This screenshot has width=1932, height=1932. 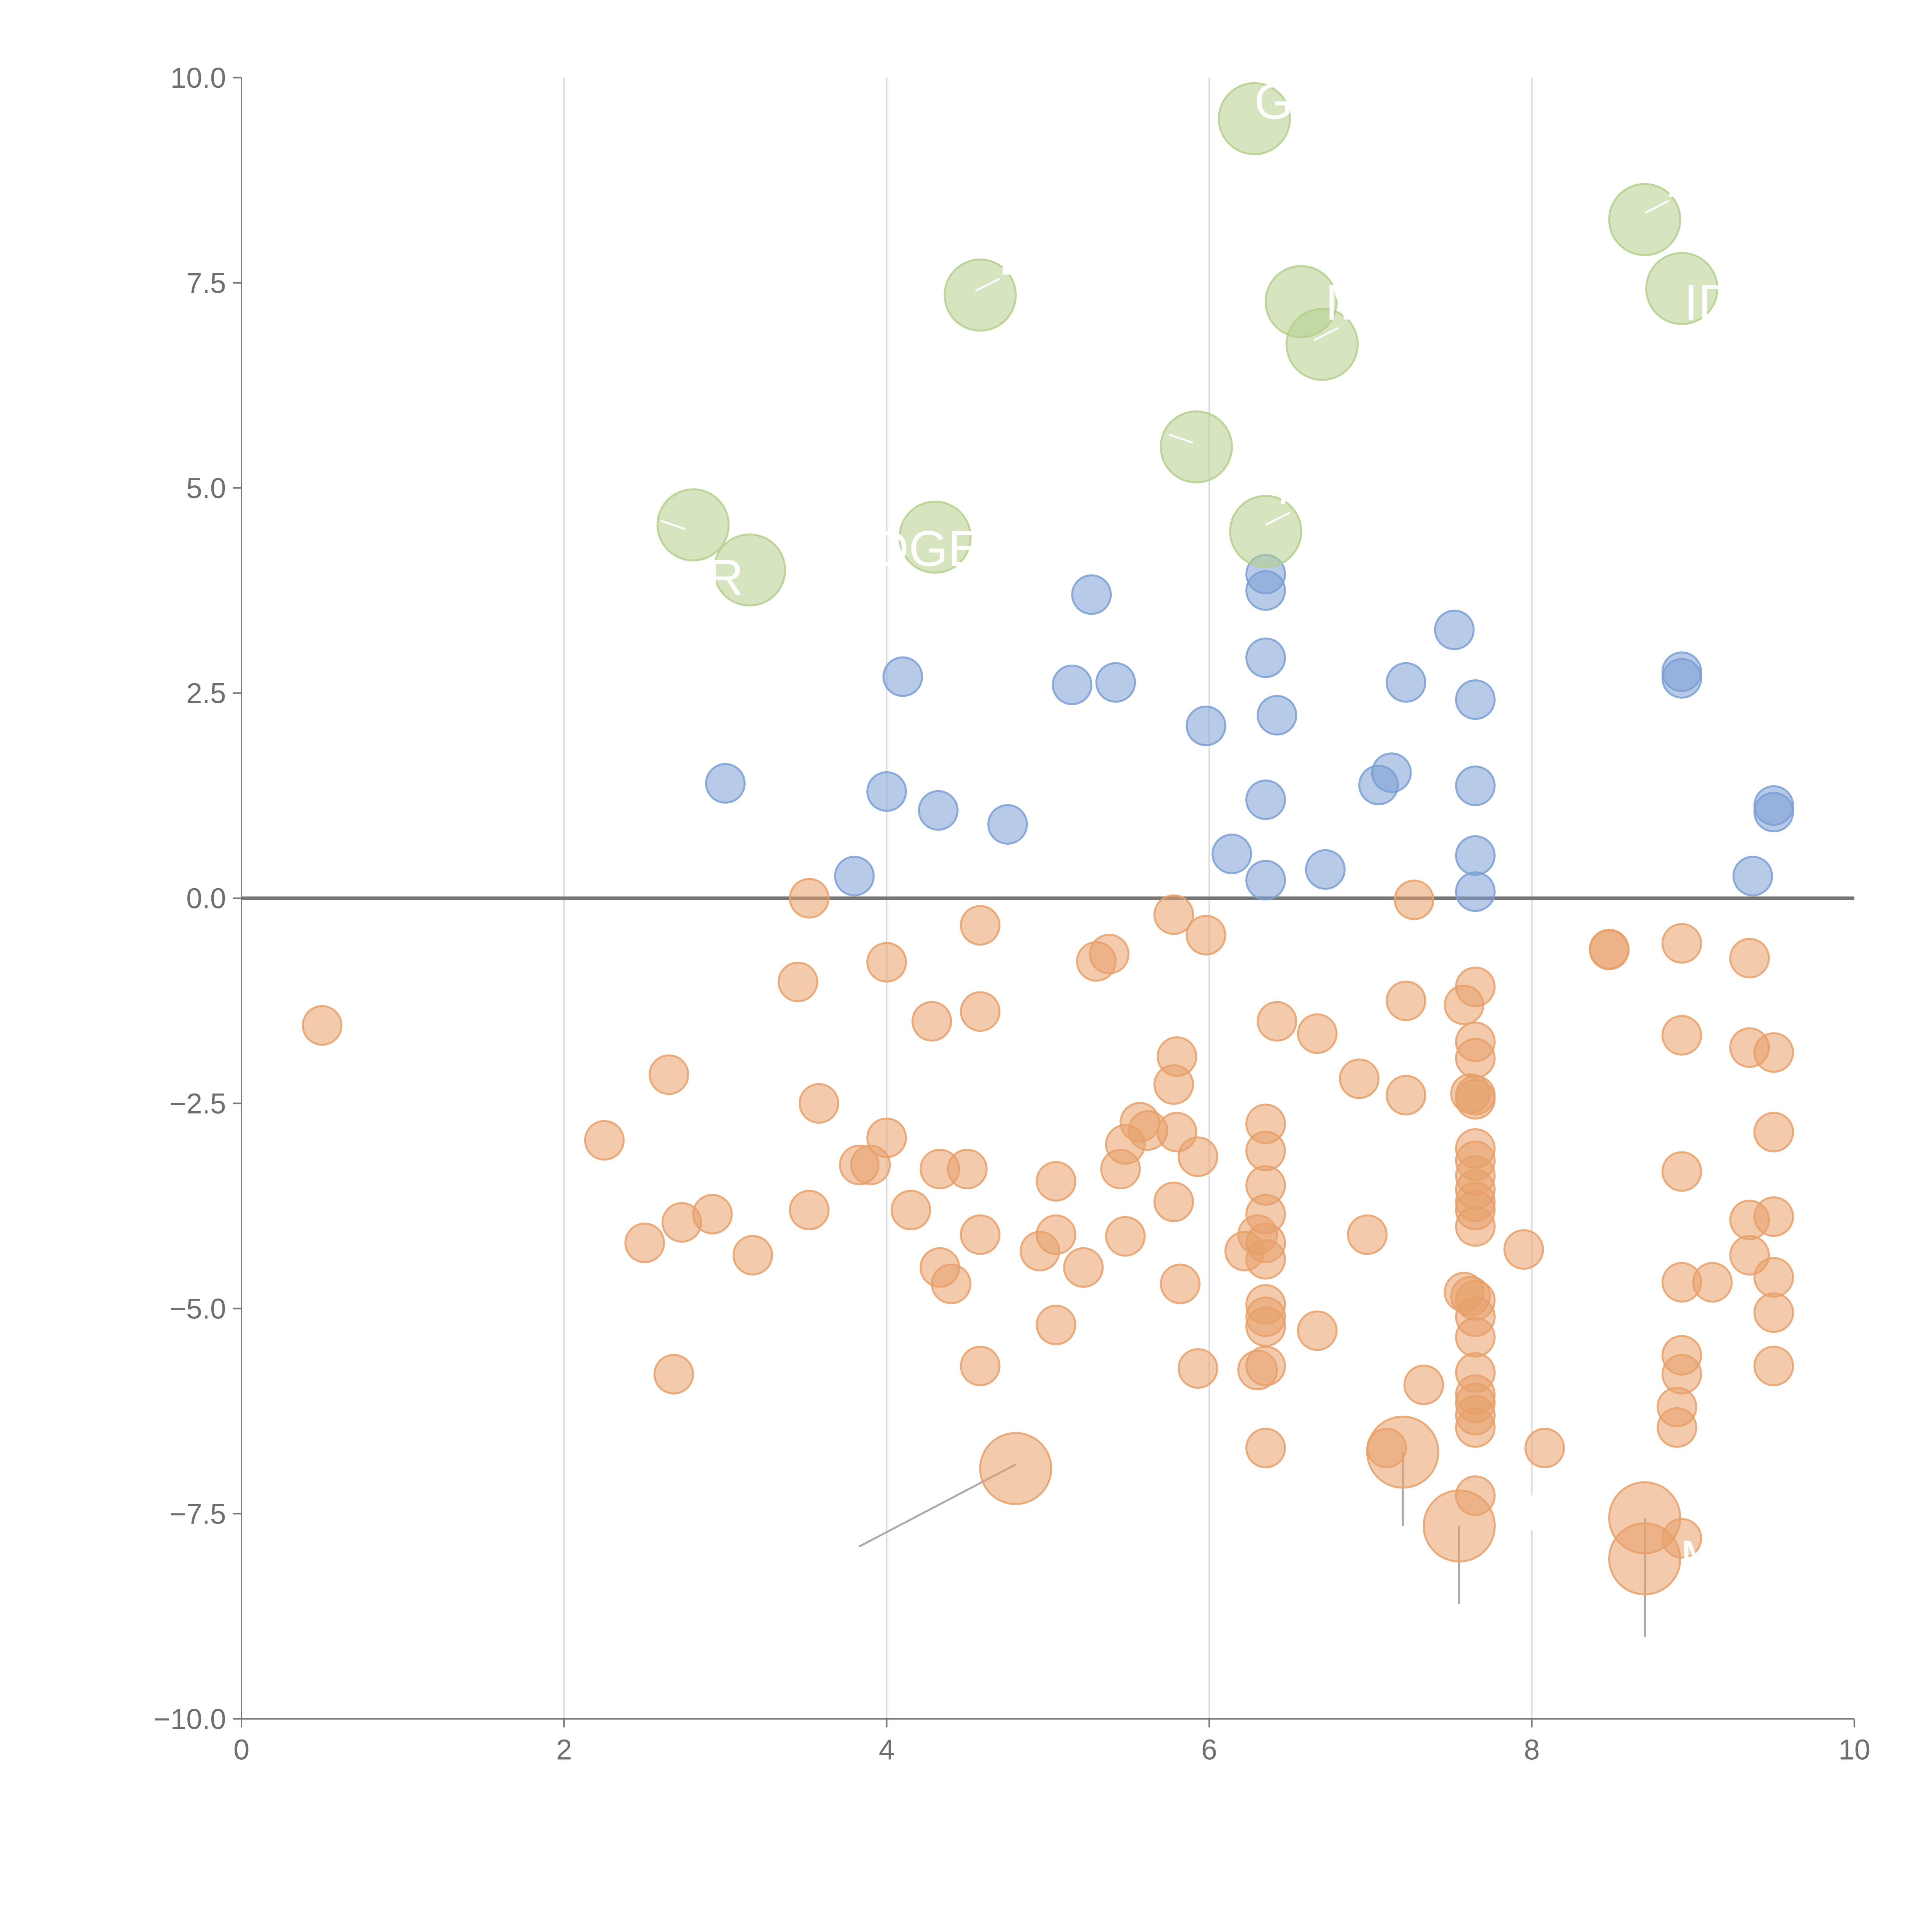 What do you see at coordinates (1556, 1513) in the screenshot?
I see `annotation-label: INC` at bounding box center [1556, 1513].